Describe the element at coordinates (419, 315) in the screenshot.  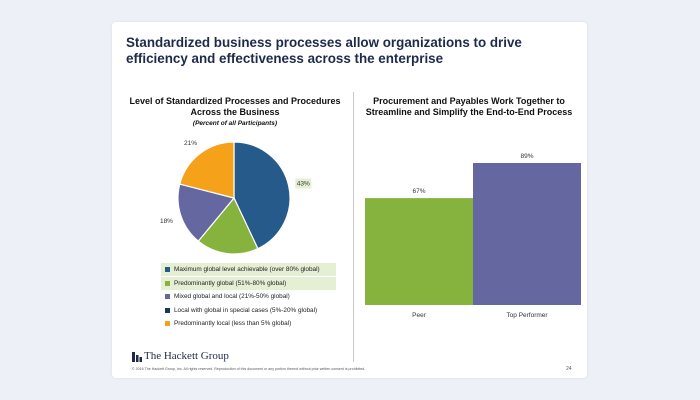
I see `bar-category-label: Peer` at that location.